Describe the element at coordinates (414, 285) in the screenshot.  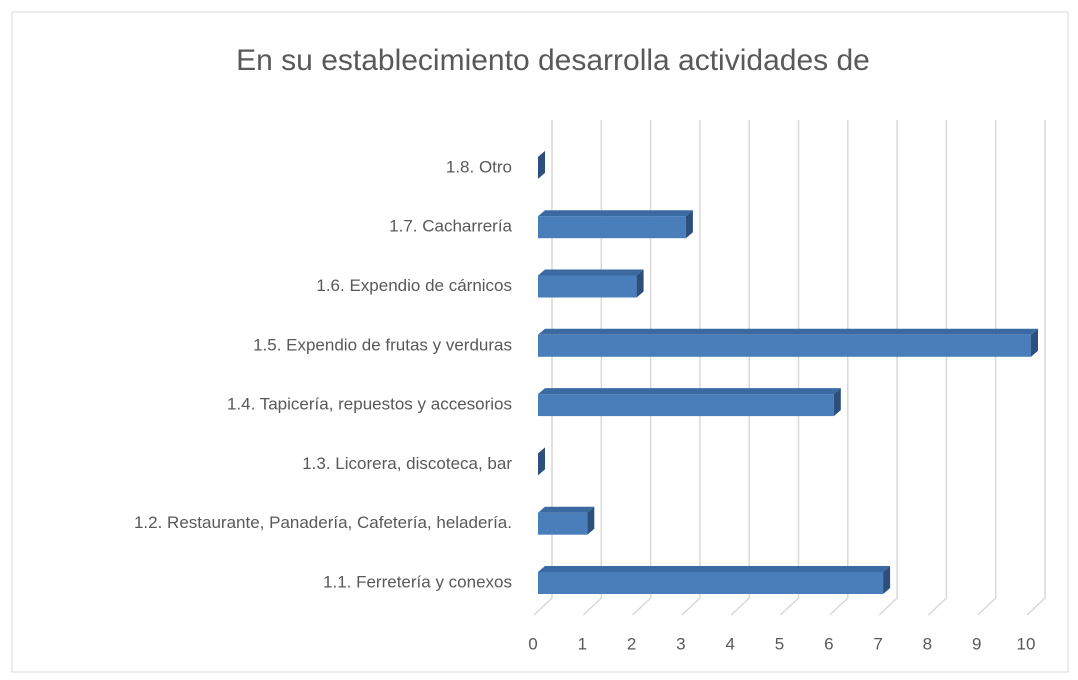
I see `y-tick-label: 1.6. Expendio de cárnicos` at that location.